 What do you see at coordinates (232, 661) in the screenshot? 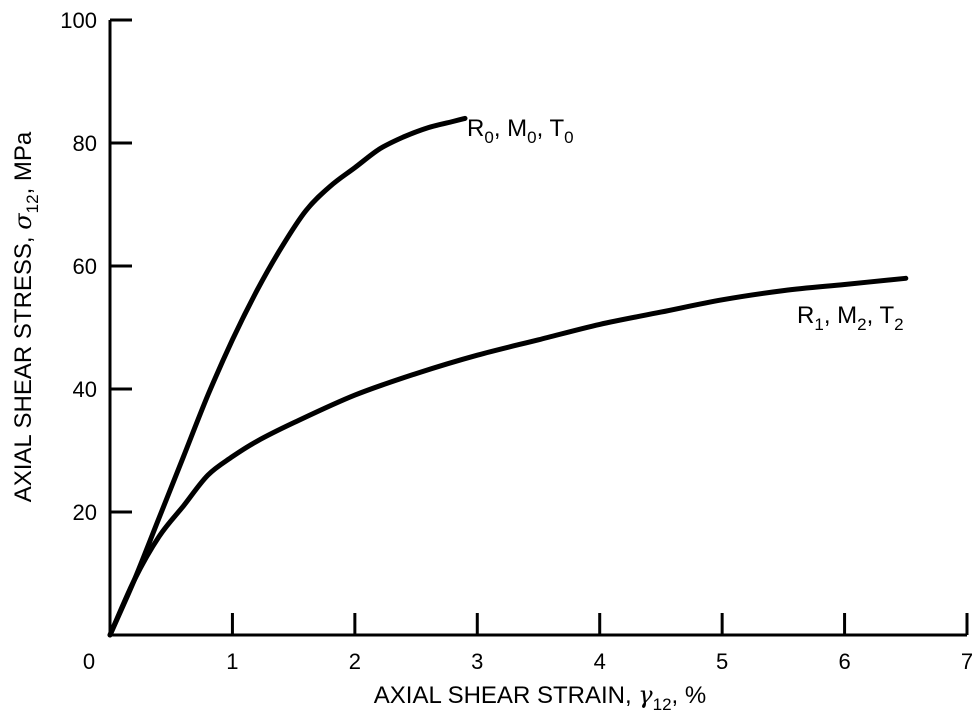
I see `x-tick-label: 1` at bounding box center [232, 661].